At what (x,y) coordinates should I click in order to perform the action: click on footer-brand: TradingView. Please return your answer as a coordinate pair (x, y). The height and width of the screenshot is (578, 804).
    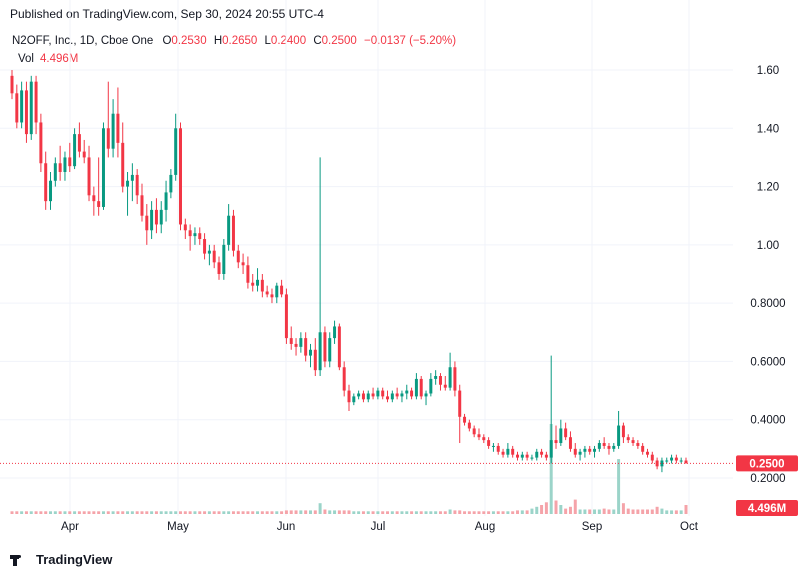
    Looking at the image, I should click on (74, 559).